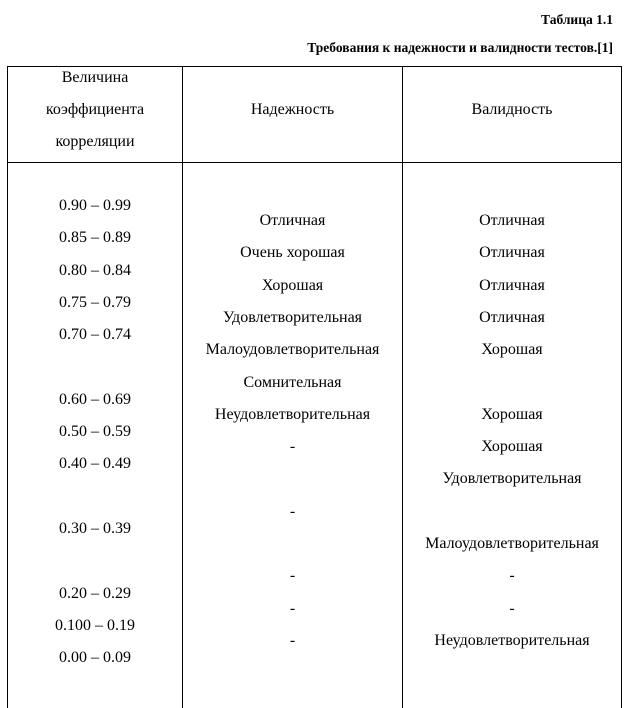 The image size is (626, 708). I want to click on cell-reliability: Неудовлетворительная, so click(292, 414).